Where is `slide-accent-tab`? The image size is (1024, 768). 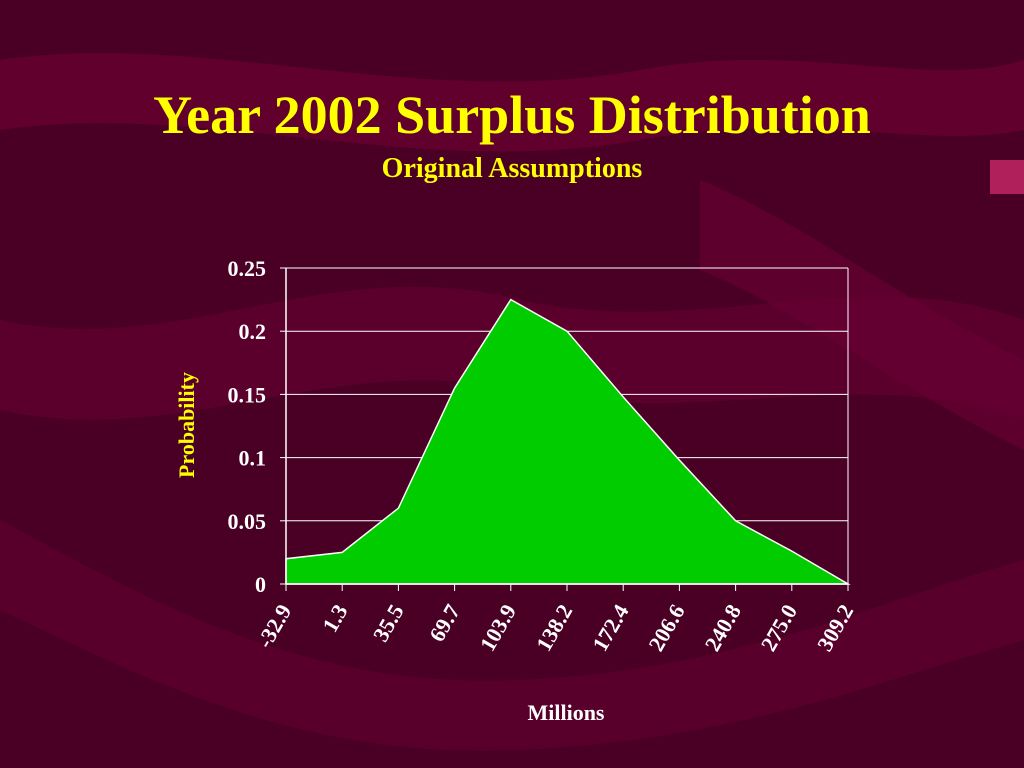 slide-accent-tab is located at coordinates (1007, 177).